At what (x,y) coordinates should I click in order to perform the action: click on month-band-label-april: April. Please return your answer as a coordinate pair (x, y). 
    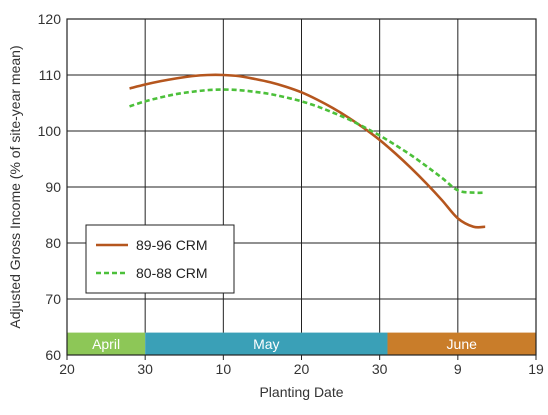
    Looking at the image, I should click on (106, 344).